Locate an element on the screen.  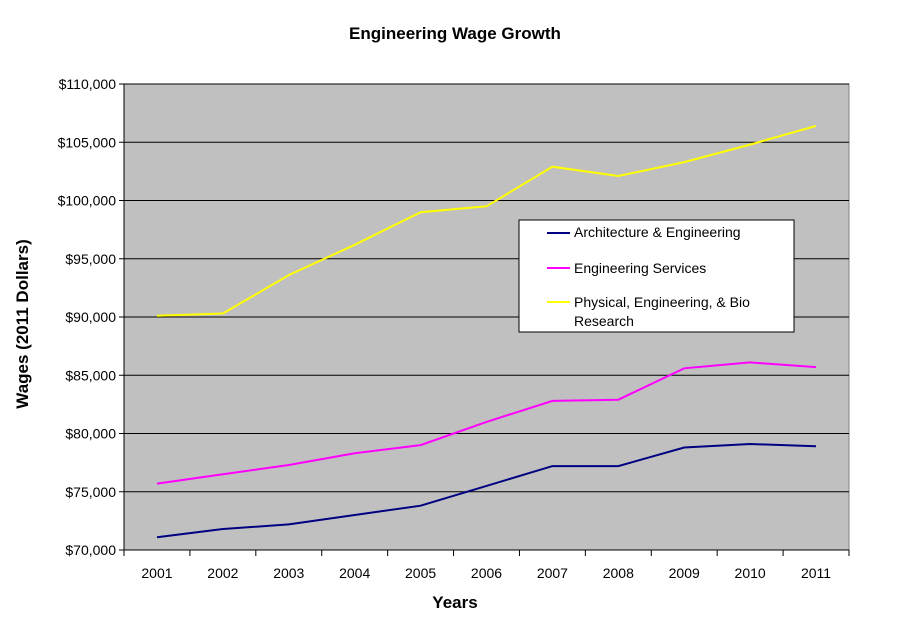
y-tick-label: $100,000 is located at coordinates (87, 201).